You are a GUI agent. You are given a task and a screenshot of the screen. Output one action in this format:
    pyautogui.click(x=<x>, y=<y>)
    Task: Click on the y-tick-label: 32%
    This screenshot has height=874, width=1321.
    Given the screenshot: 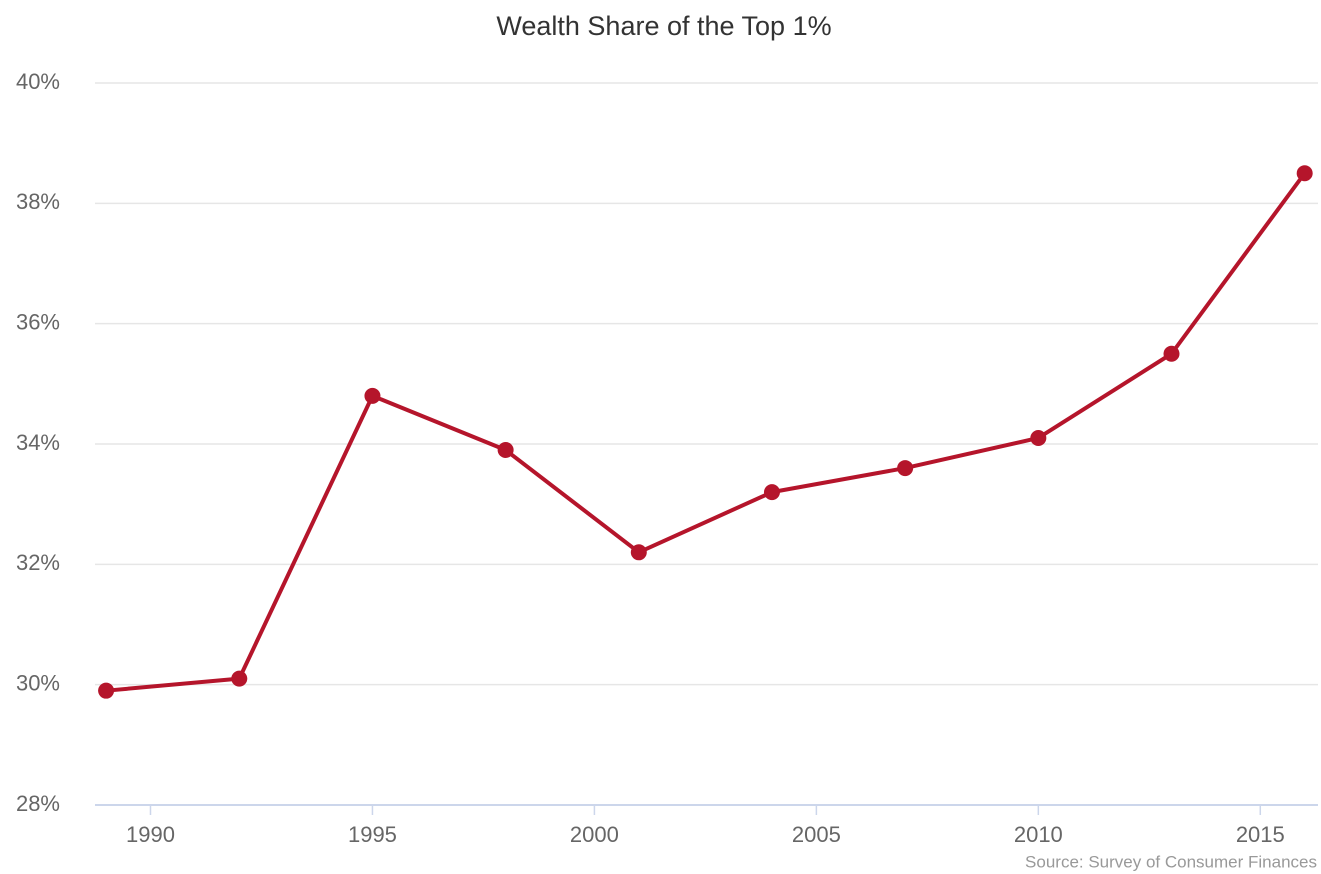 What is the action you would take?
    pyautogui.click(x=38, y=562)
    